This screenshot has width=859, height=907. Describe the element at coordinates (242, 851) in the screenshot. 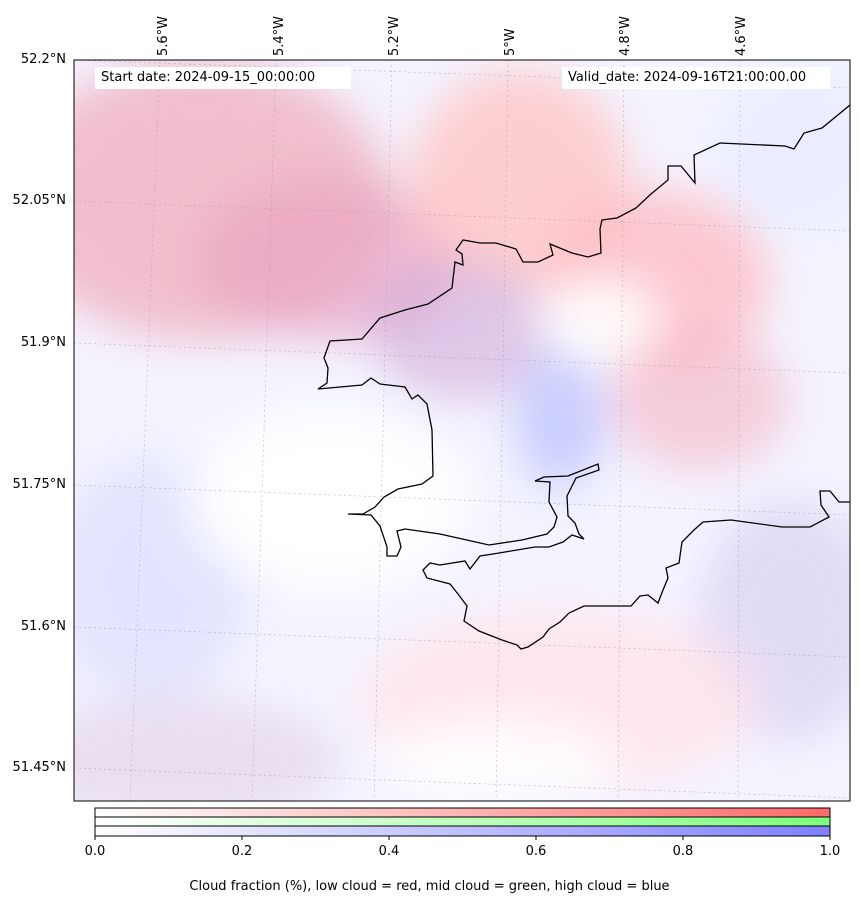

I see `colorbar-tick-label: 0.2` at that location.